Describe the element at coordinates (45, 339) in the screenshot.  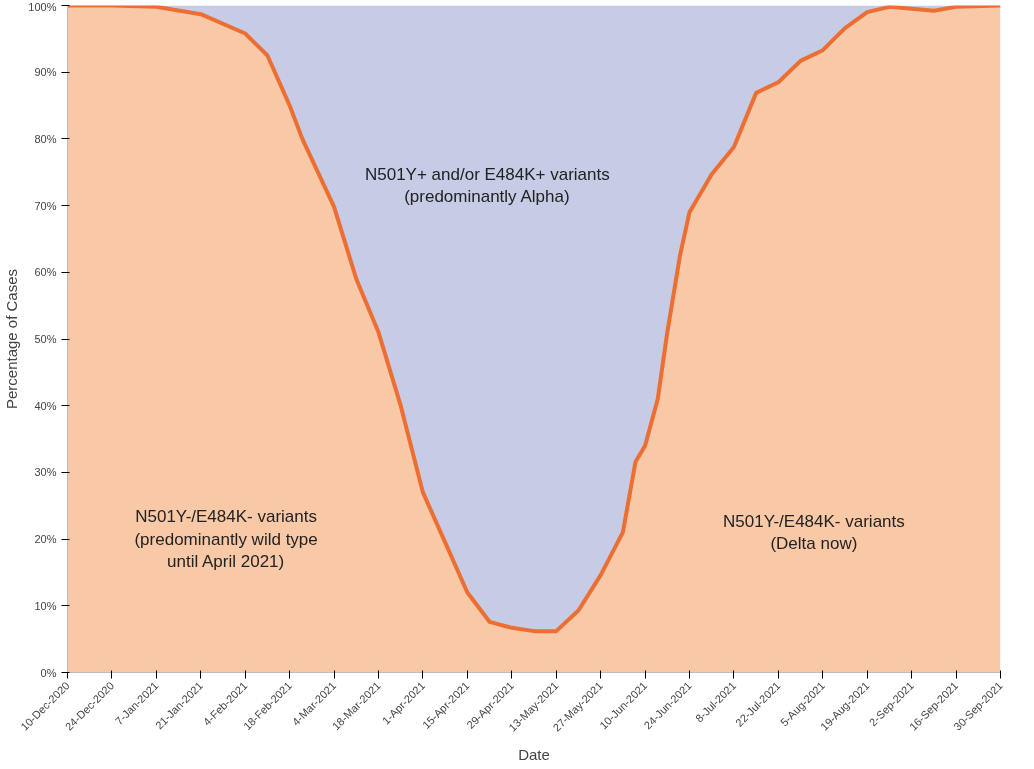
I see `y-tick-label: 50%` at that location.